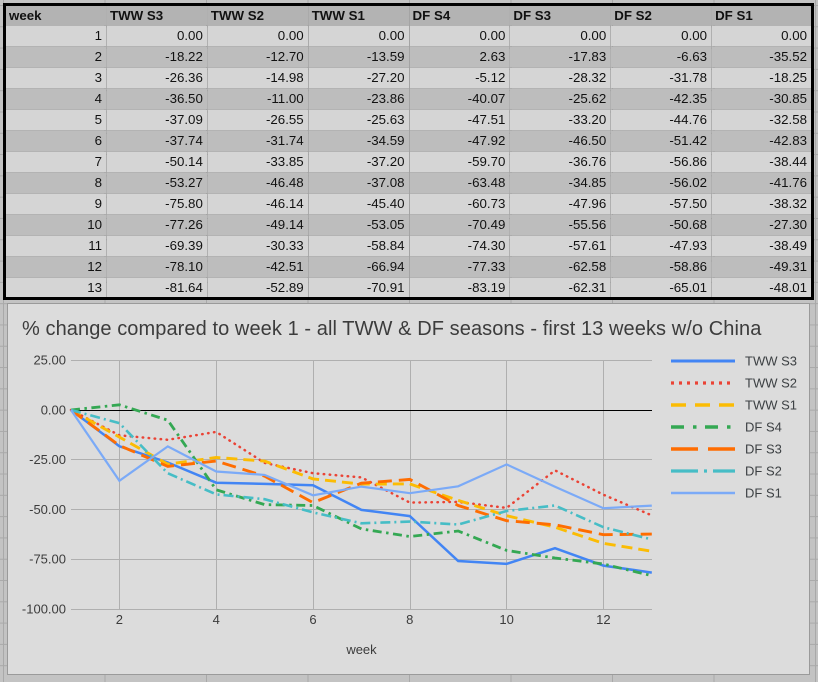  What do you see at coordinates (603, 619) in the screenshot?
I see `svg-text: 12` at bounding box center [603, 619].